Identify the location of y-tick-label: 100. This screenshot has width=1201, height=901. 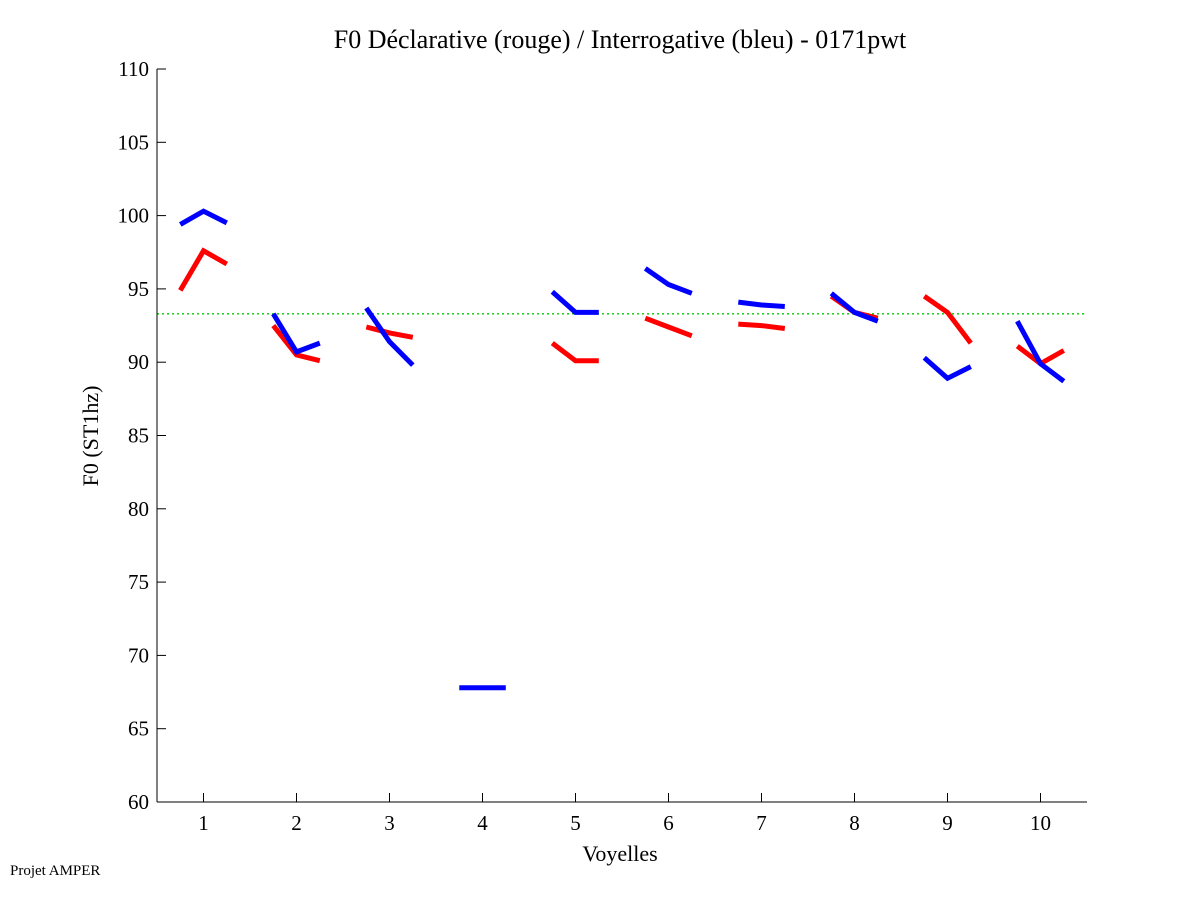
(134, 216).